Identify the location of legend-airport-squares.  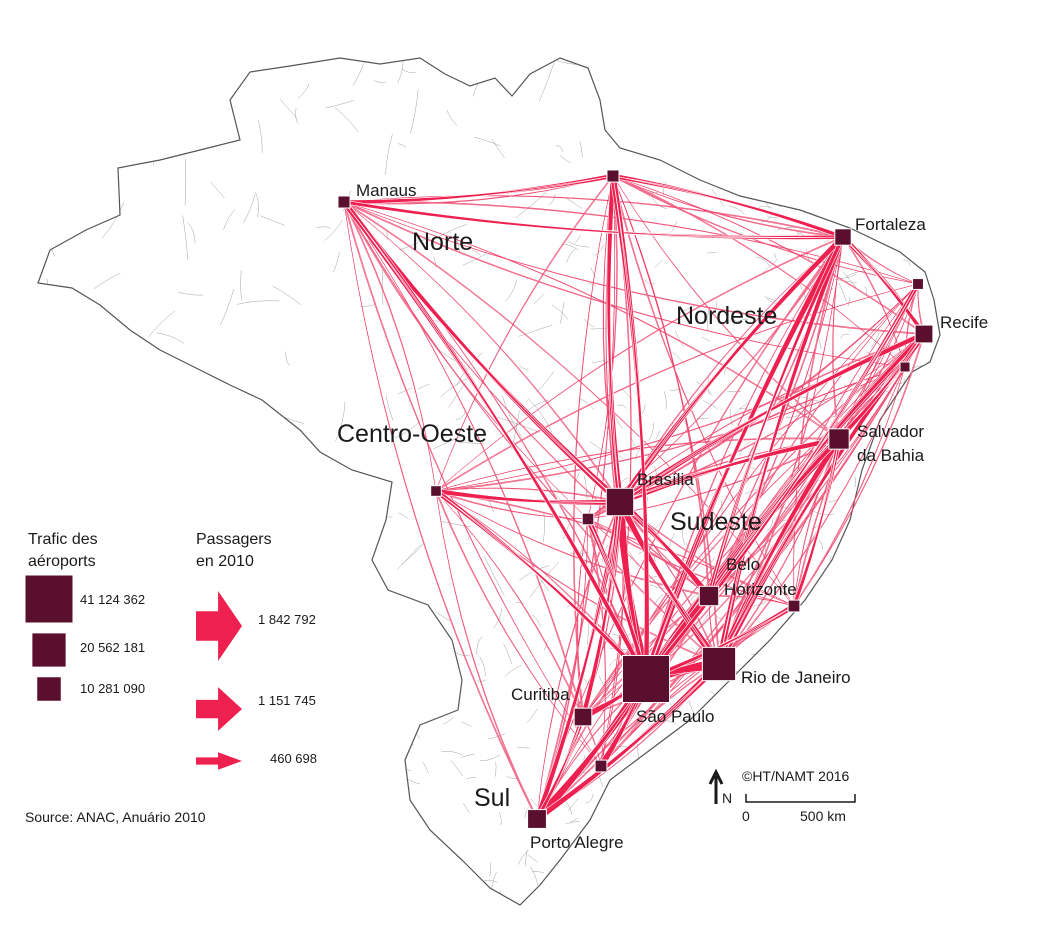
(49, 638).